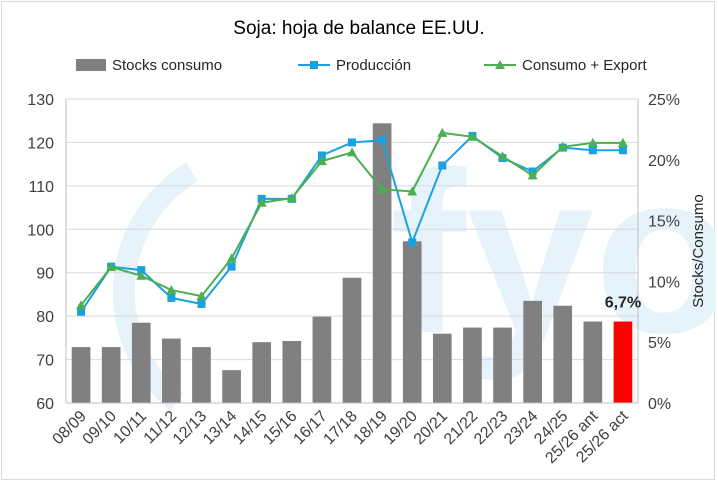 Image resolution: width=718 pixels, height=483 pixels. Describe the element at coordinates (659, 343) in the screenshot. I see `right-tick-label: 5%` at that location.